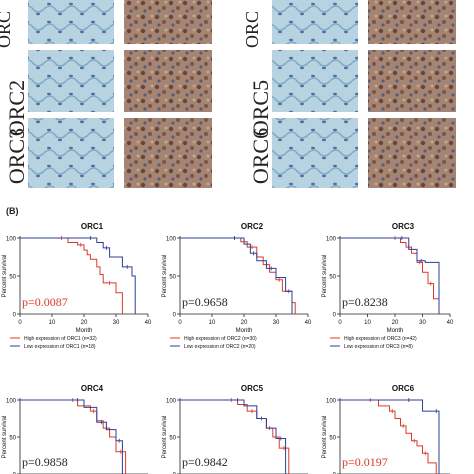 This screenshot has width=474, height=474. I want to click on row-label-orc3: ORC3, so click(16, 156).